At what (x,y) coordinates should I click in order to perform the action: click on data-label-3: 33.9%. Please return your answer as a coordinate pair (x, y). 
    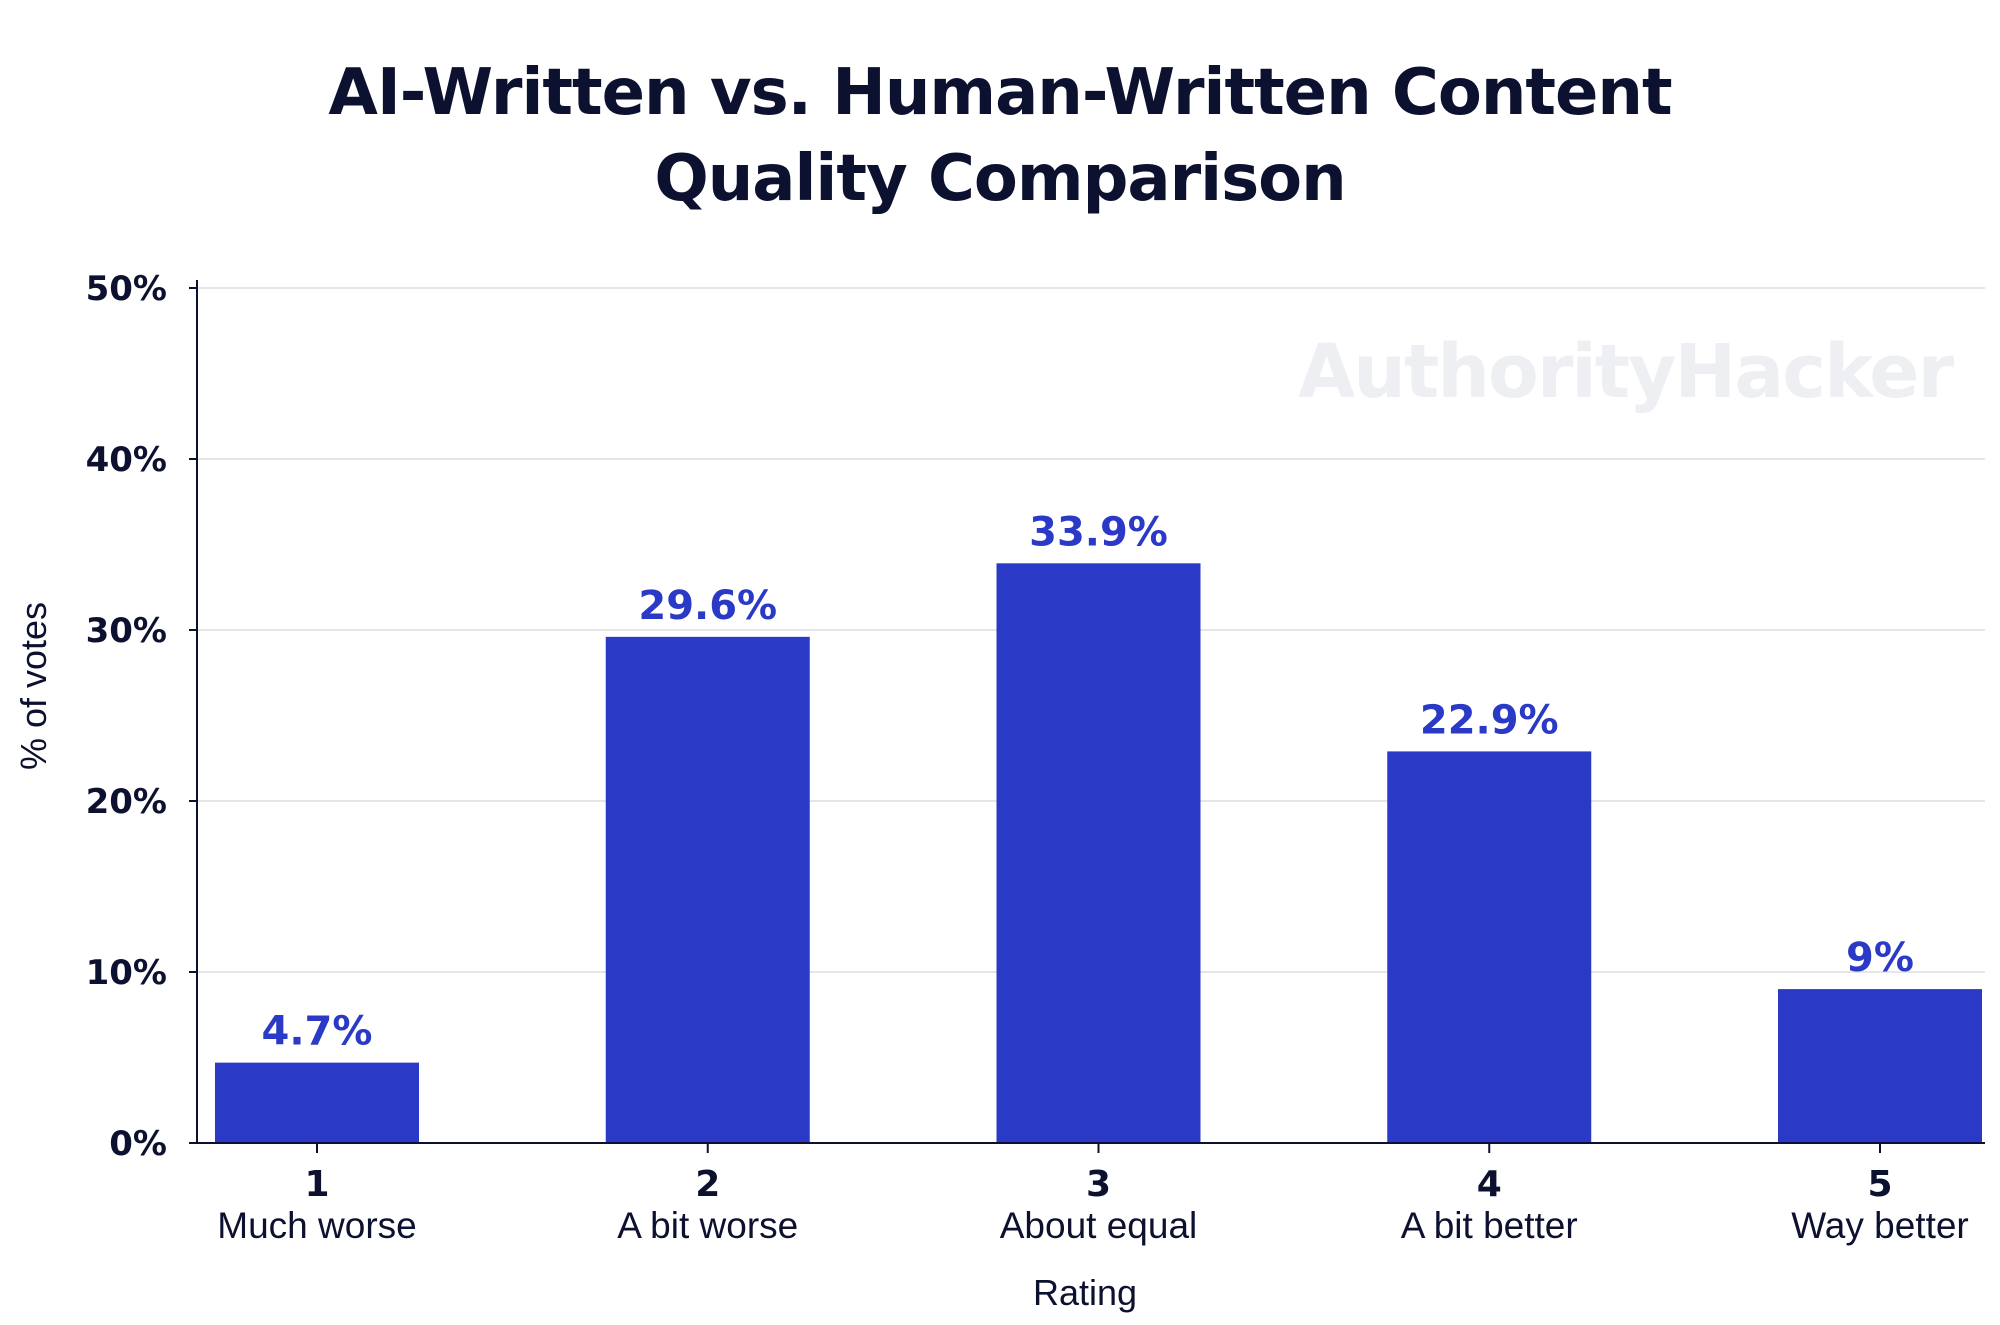
    Looking at the image, I should click on (1098, 532).